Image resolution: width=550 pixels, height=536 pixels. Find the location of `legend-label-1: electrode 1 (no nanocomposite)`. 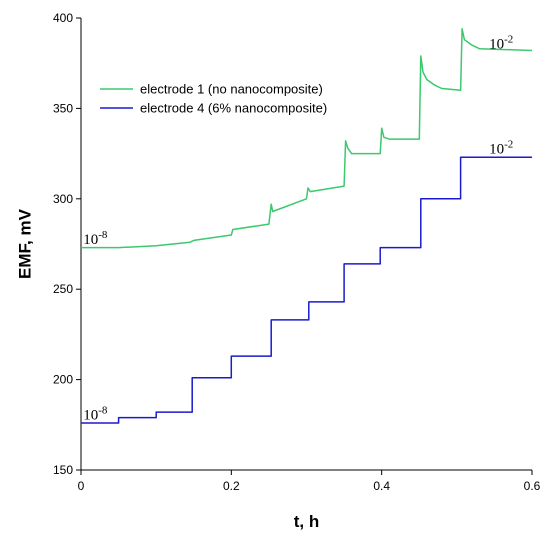

legend-label-1: electrode 1 (no nanocomposite) is located at coordinates (231, 89).